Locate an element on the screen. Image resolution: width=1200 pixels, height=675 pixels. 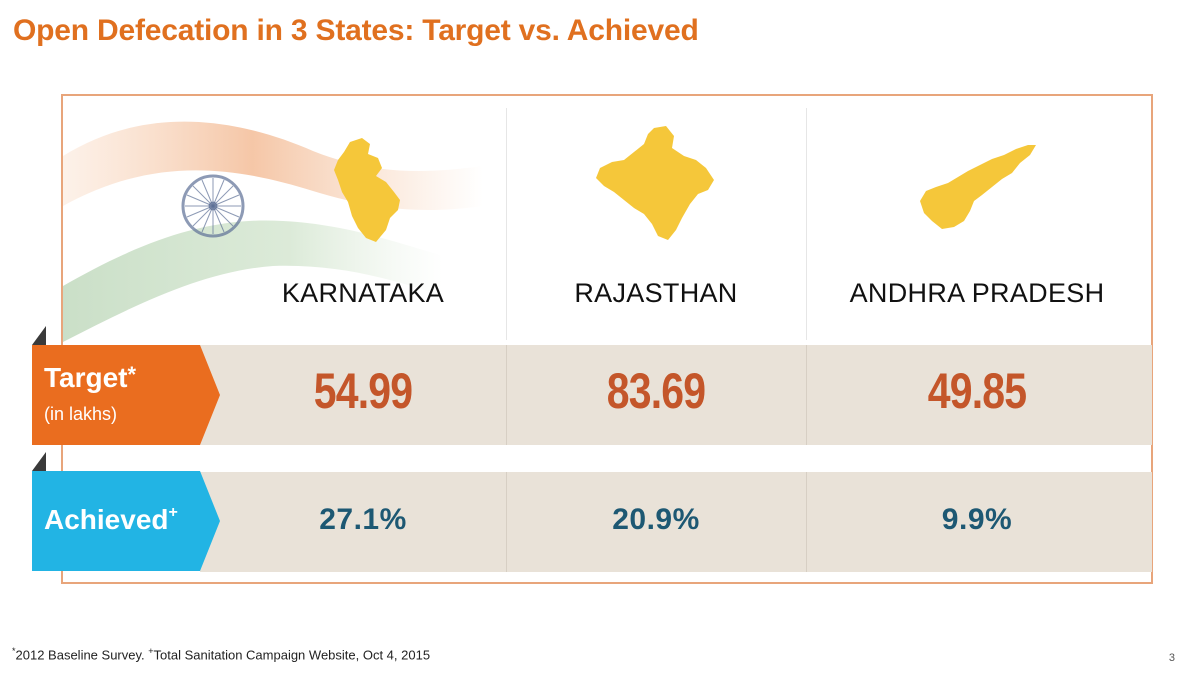
target-value-rajasthan: 83.69 is located at coordinates (656, 391).